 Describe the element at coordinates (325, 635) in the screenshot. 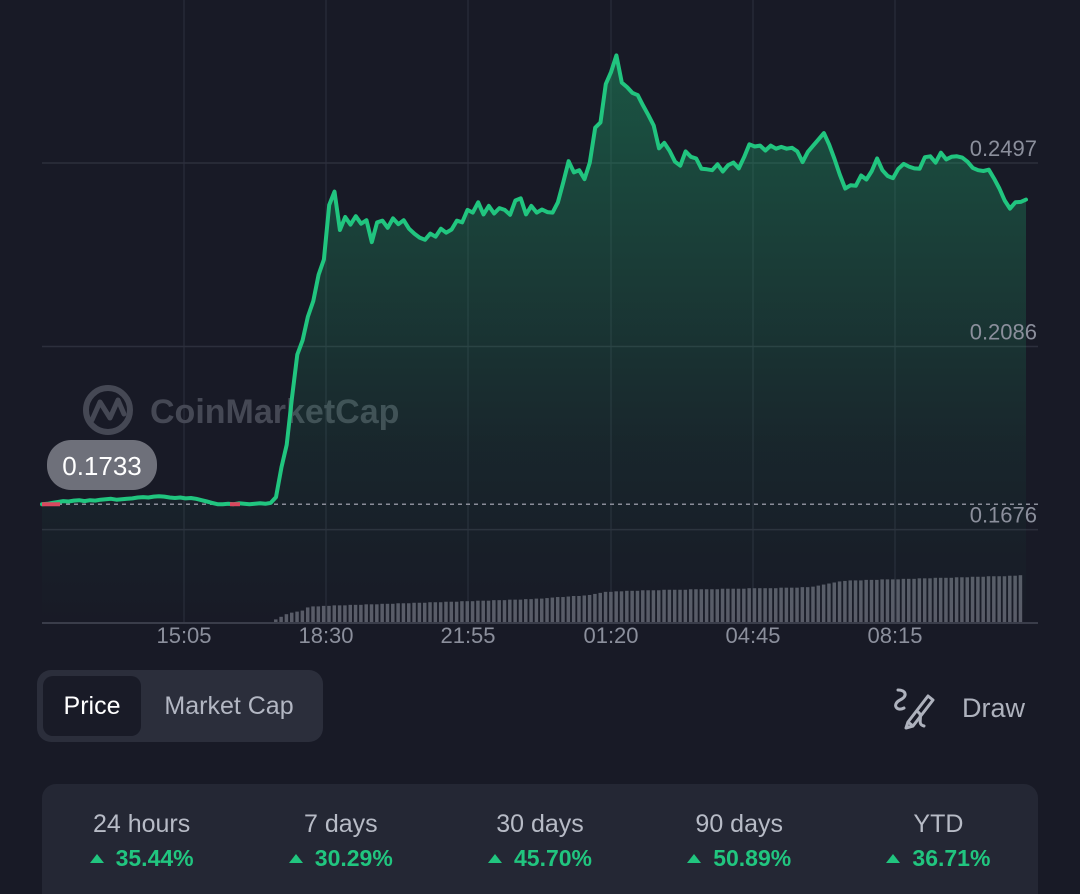

I see `x-tick-label: 18:30` at that location.